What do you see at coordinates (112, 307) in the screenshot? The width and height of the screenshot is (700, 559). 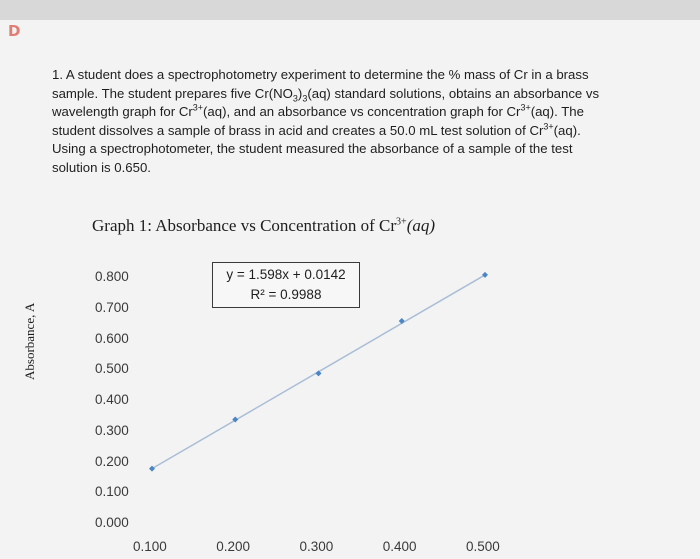 I see `y-tick-label: 0.700` at bounding box center [112, 307].